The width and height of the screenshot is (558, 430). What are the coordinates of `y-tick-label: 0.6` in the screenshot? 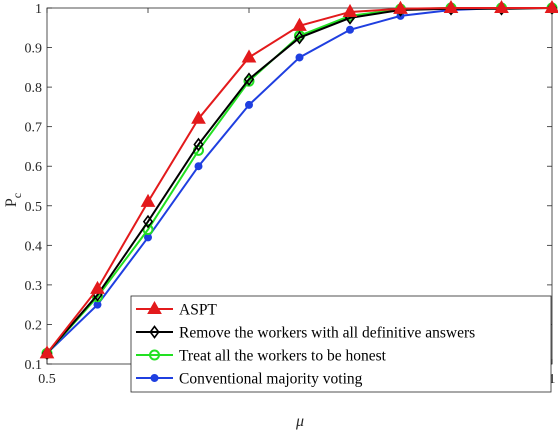 It's located at (34, 167).